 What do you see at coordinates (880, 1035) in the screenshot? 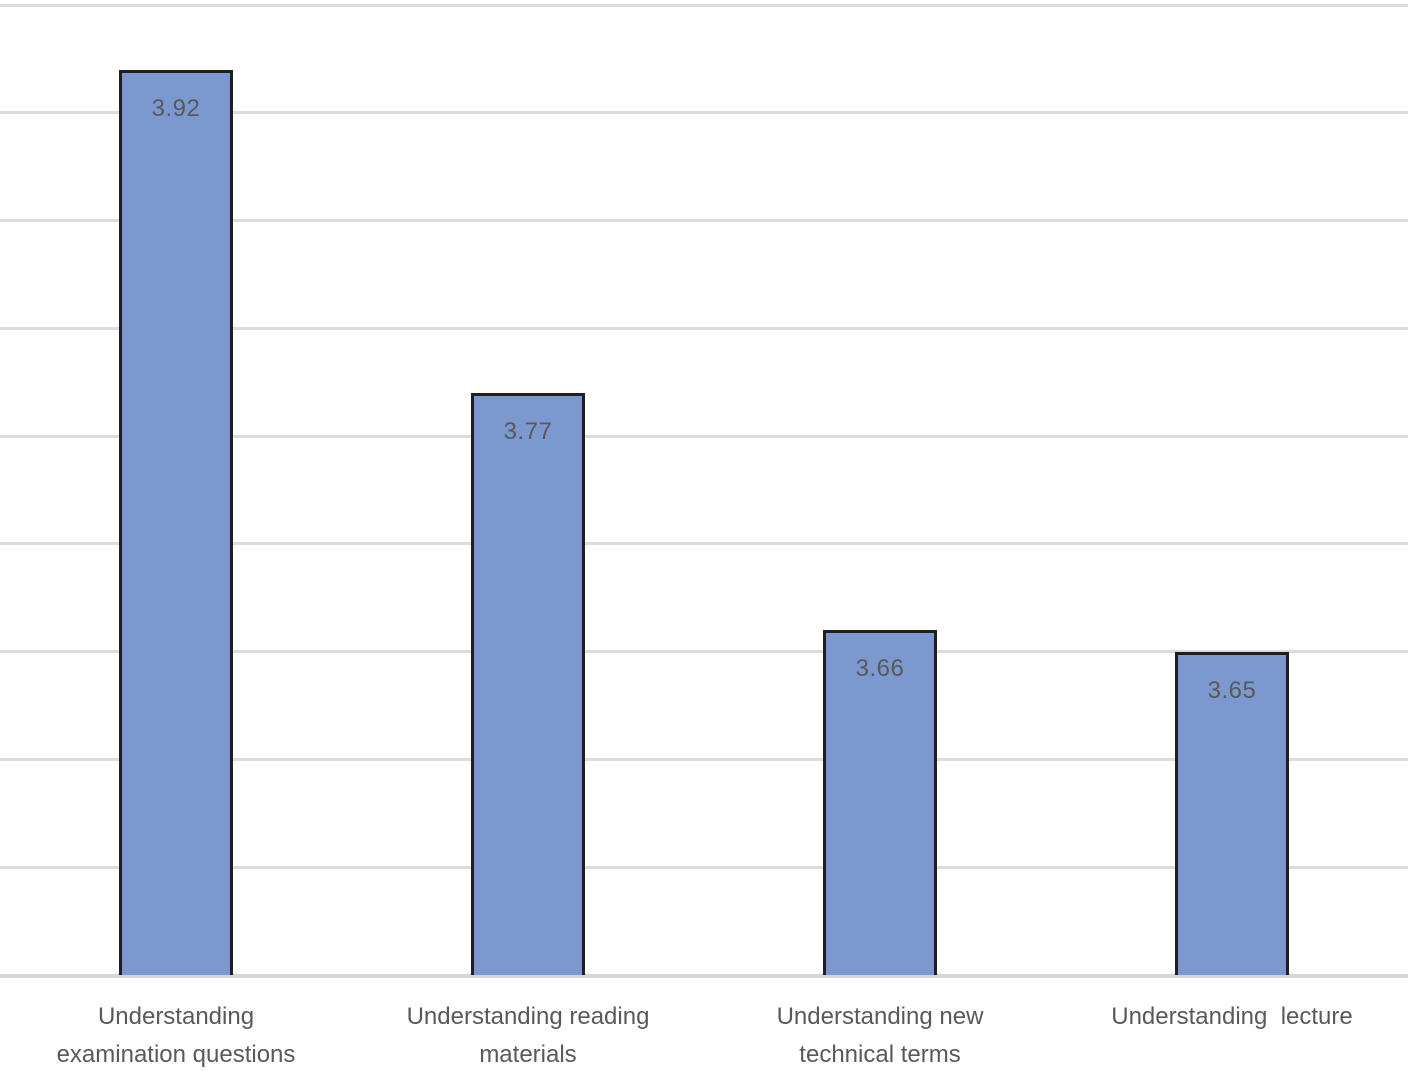
I see `x-axis-label-3: Understanding new technical terms` at bounding box center [880, 1035].